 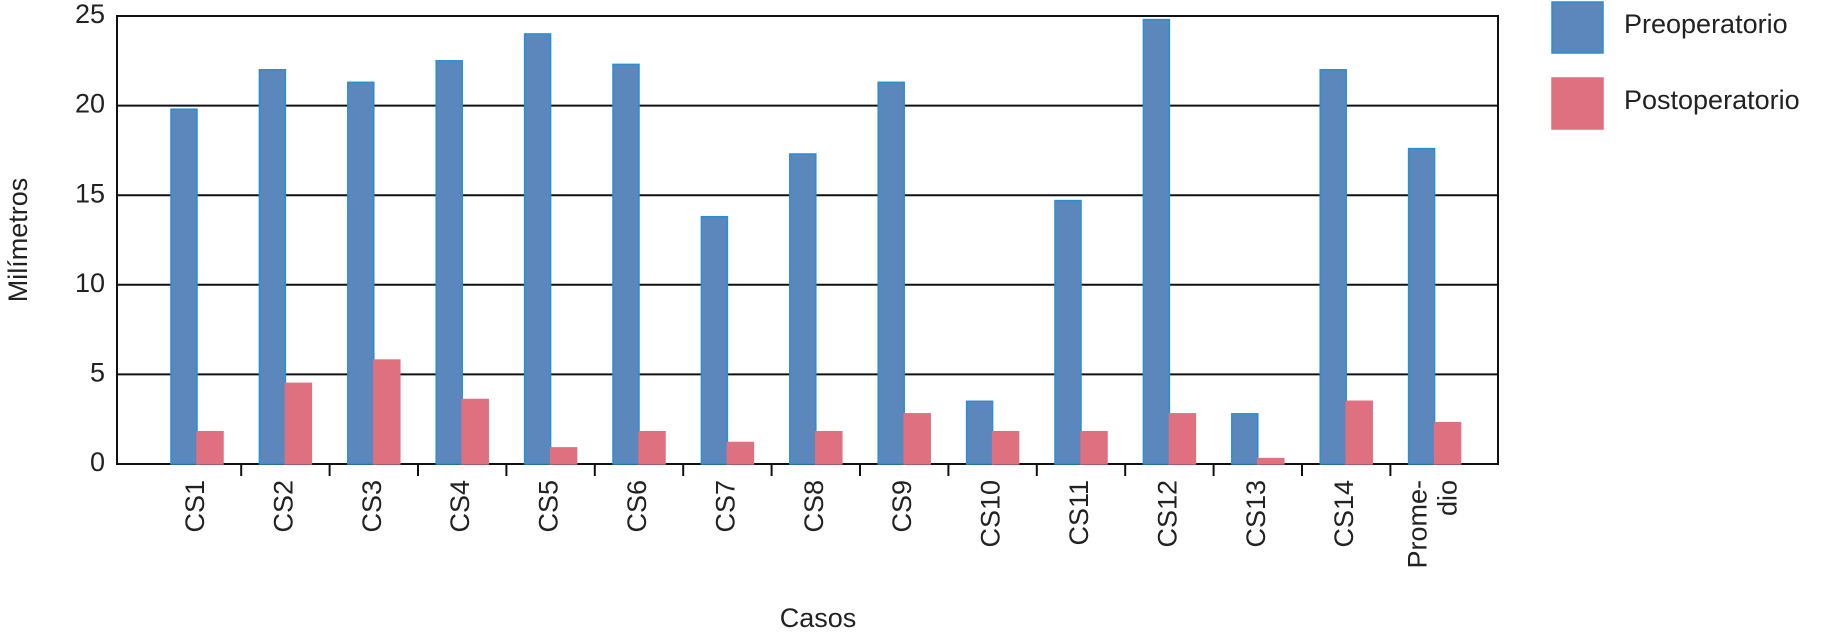 What do you see at coordinates (549, 506) in the screenshot?
I see `x-tick-label: CS5` at bounding box center [549, 506].